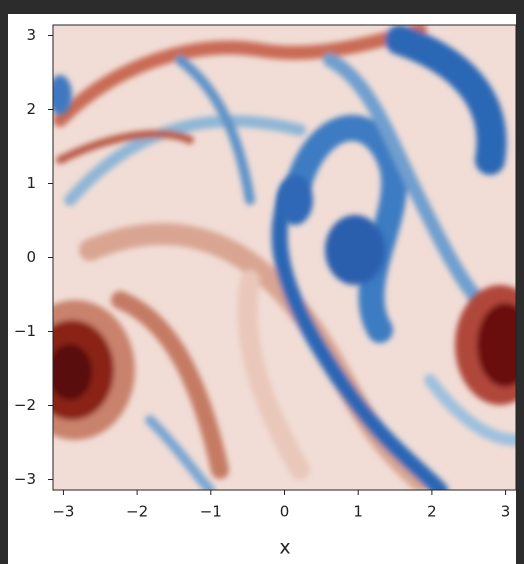  What do you see at coordinates (284, 548) in the screenshot?
I see `x-axis-label: x` at bounding box center [284, 548].